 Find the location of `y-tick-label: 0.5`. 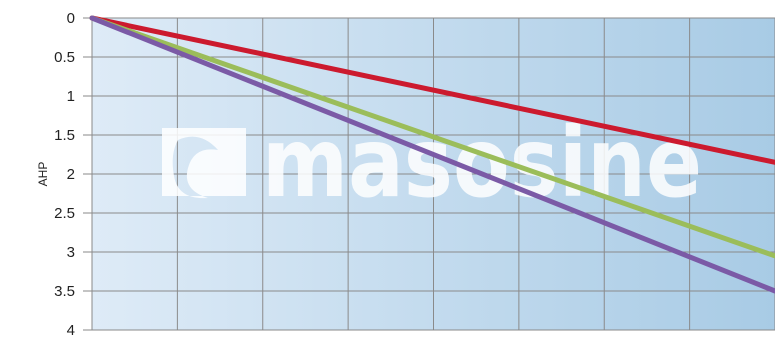

y-tick-label: 0.5 is located at coordinates (64, 57).